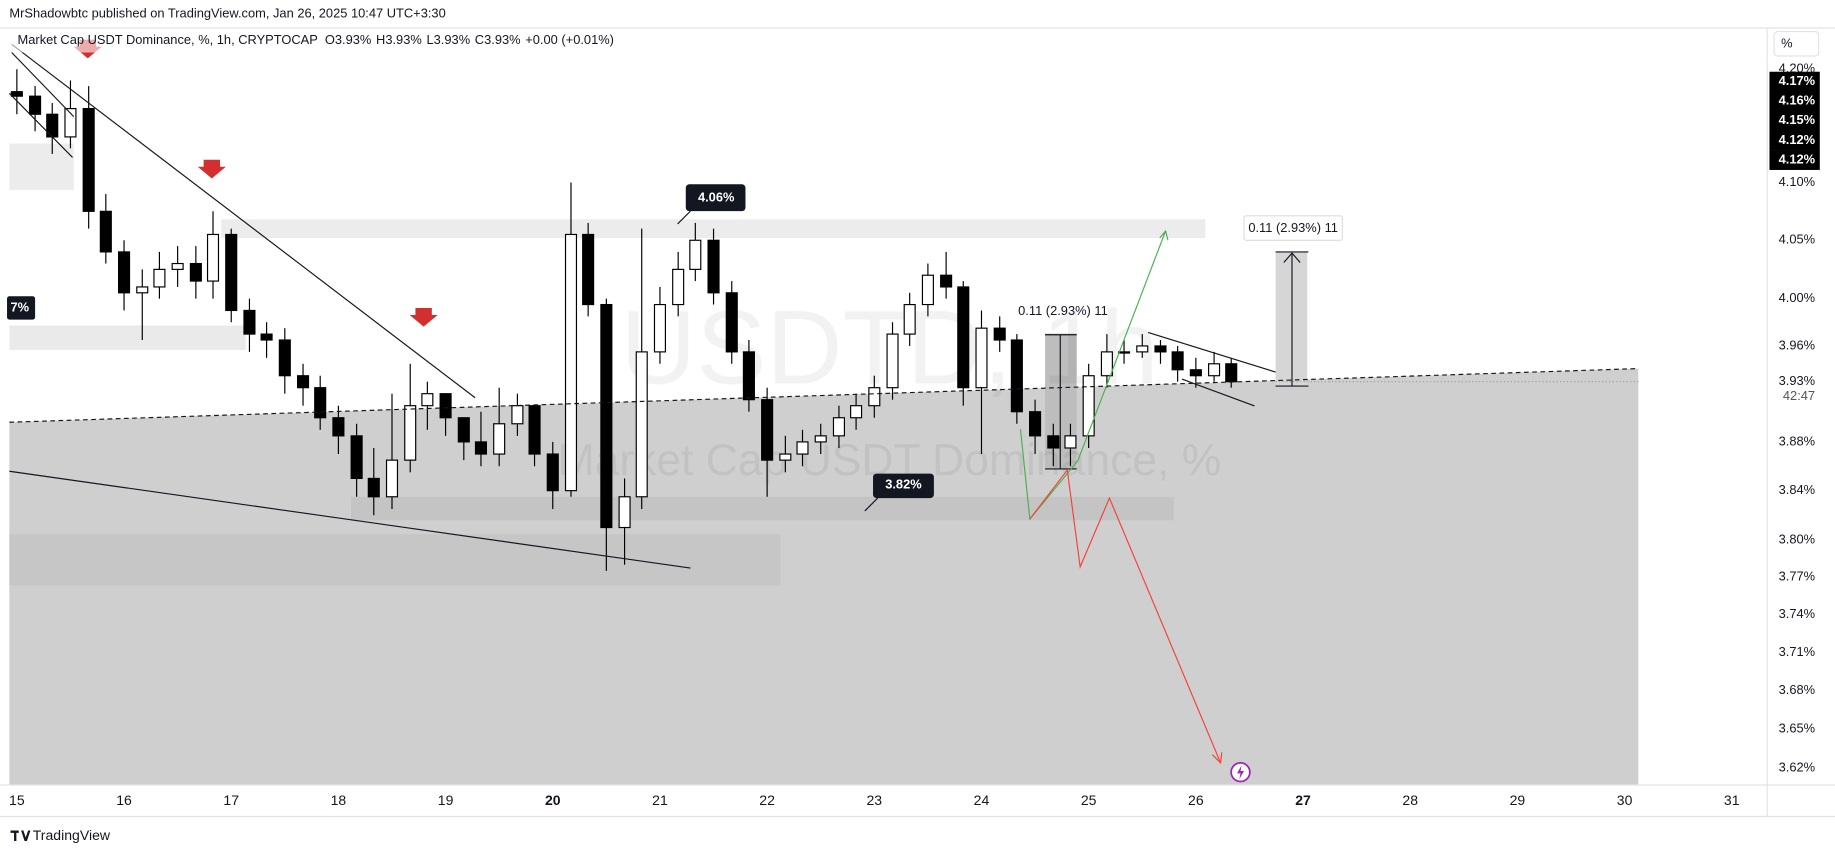 Image resolution: width=1835 pixels, height=855 pixels. Describe the element at coordinates (1293, 228) in the screenshot. I see `measure-label-box` at that location.